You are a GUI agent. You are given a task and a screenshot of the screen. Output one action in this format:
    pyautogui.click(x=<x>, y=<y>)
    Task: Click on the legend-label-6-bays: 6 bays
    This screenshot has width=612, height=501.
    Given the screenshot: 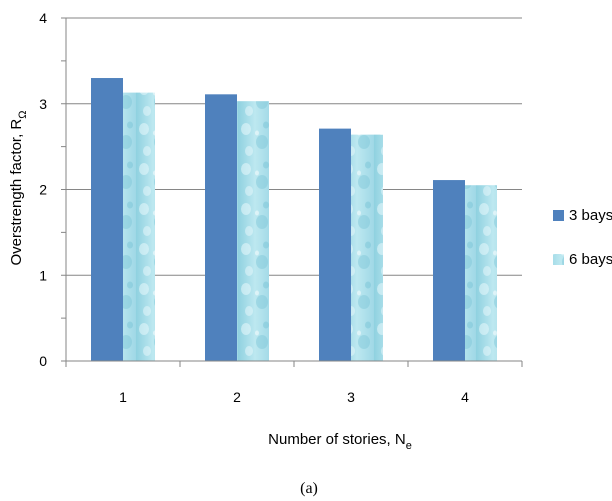 What is the action you would take?
    pyautogui.click(x=590, y=259)
    